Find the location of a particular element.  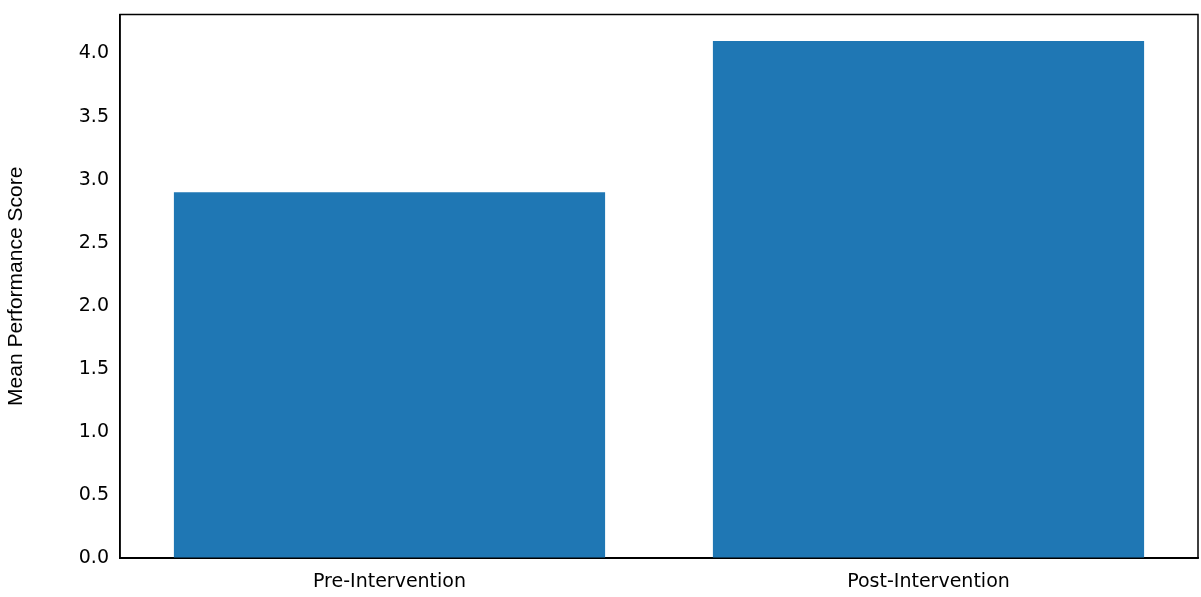

y-tick-label: 3.0 is located at coordinates (93, 177).